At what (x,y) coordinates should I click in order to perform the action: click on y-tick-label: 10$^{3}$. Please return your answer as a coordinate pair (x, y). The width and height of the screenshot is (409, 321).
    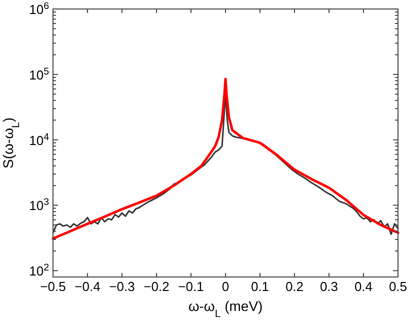
    Looking at the image, I should click on (39, 205).